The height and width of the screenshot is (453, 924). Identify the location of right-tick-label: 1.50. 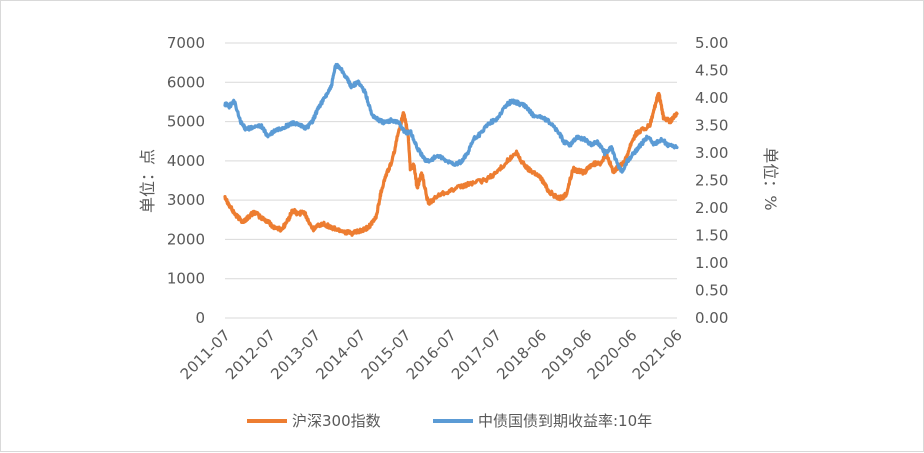
(711, 236).